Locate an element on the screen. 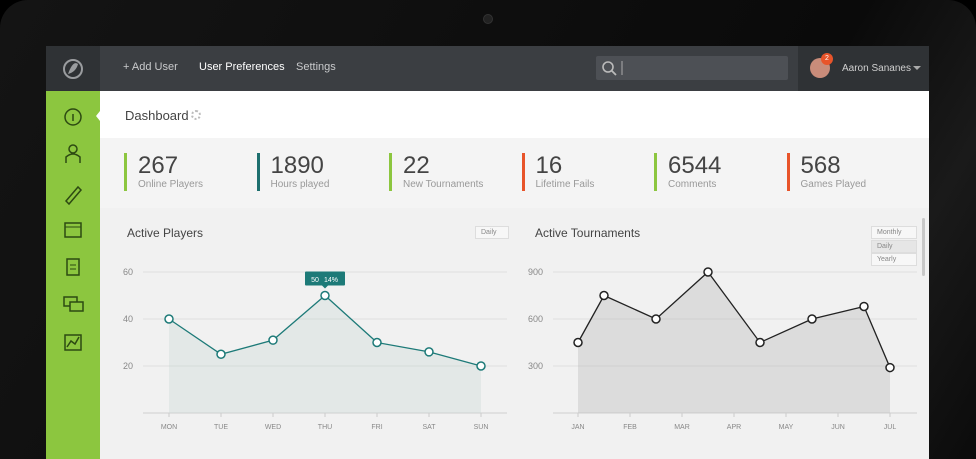  user-name: Aaron Sananes is located at coordinates (876, 68).